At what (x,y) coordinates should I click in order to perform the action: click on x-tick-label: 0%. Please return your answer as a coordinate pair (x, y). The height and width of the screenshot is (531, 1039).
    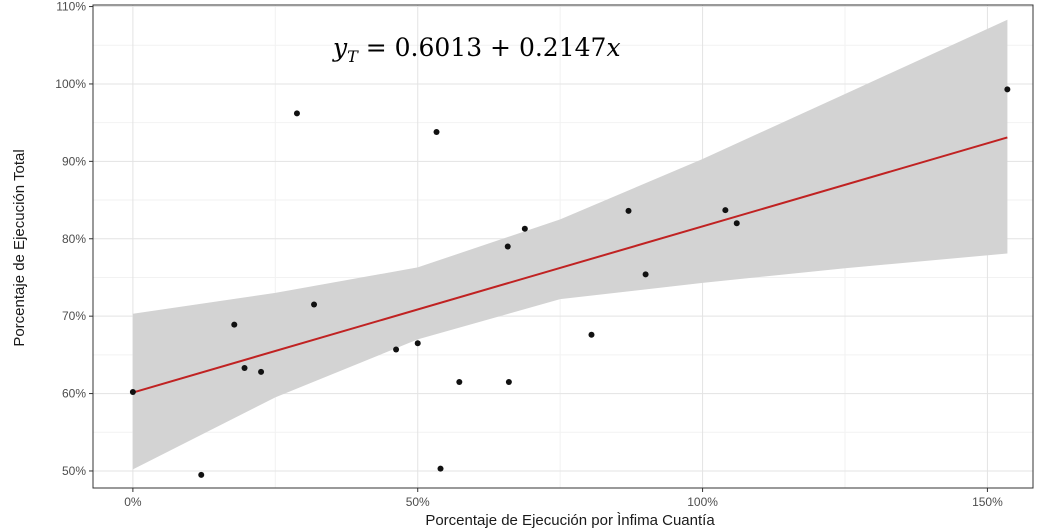
    Looking at the image, I should click on (133, 502).